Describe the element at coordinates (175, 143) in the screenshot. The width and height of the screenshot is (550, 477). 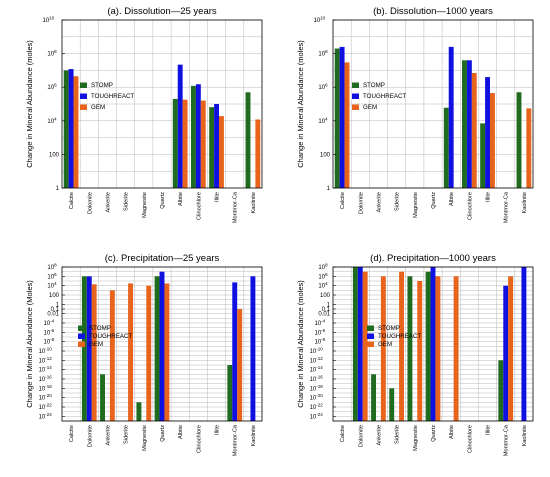
I see `bar-stomp-albite` at that location.